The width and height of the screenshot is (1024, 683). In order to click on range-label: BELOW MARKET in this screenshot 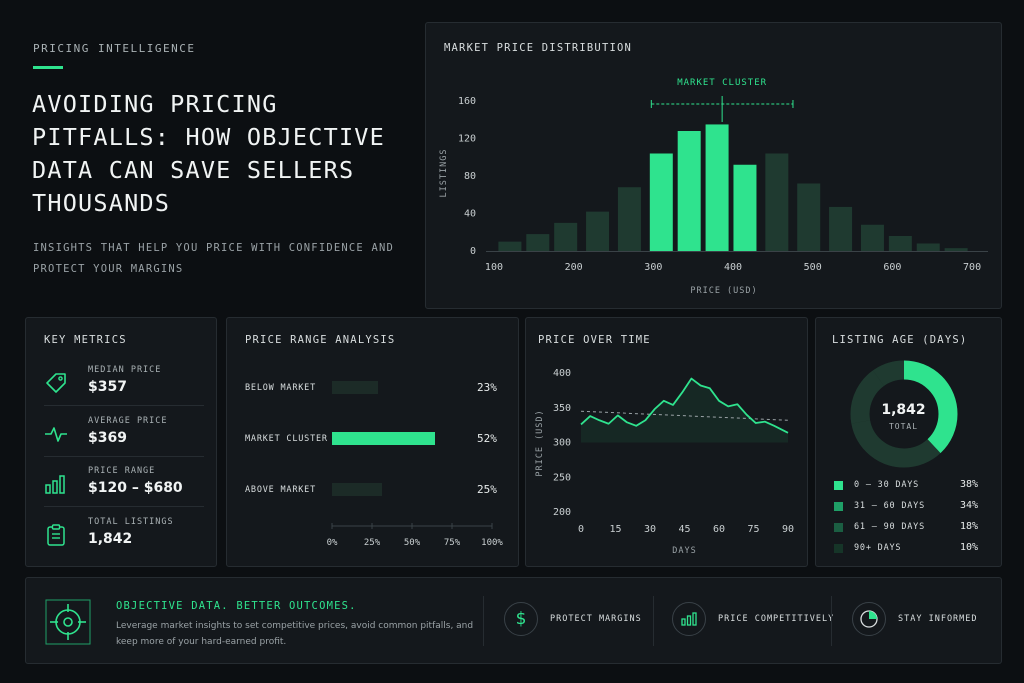, I will do `click(281, 388)`.